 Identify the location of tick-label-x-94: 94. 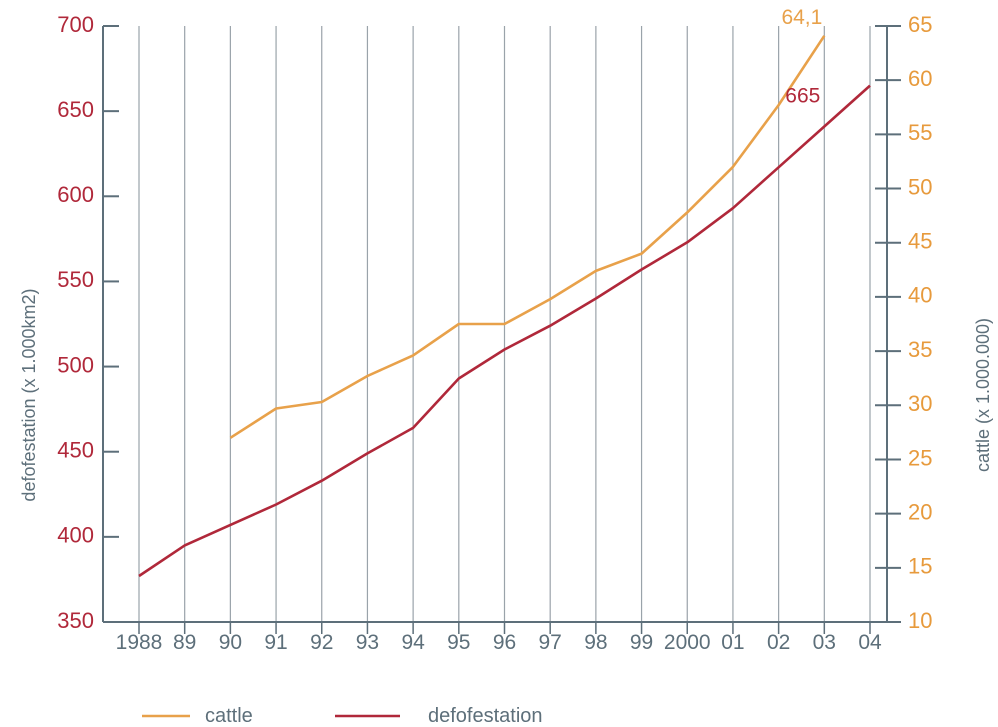
(413, 642).